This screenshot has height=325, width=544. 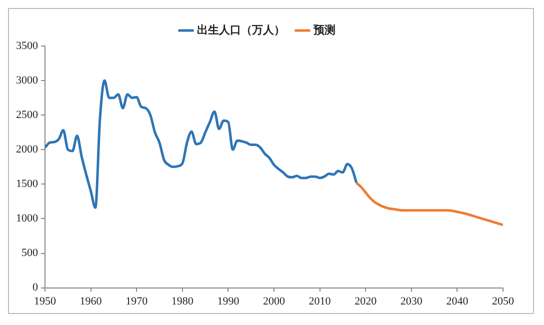 What do you see at coordinates (411, 301) in the screenshot?
I see `x-tick-label: 2030` at bounding box center [411, 301].